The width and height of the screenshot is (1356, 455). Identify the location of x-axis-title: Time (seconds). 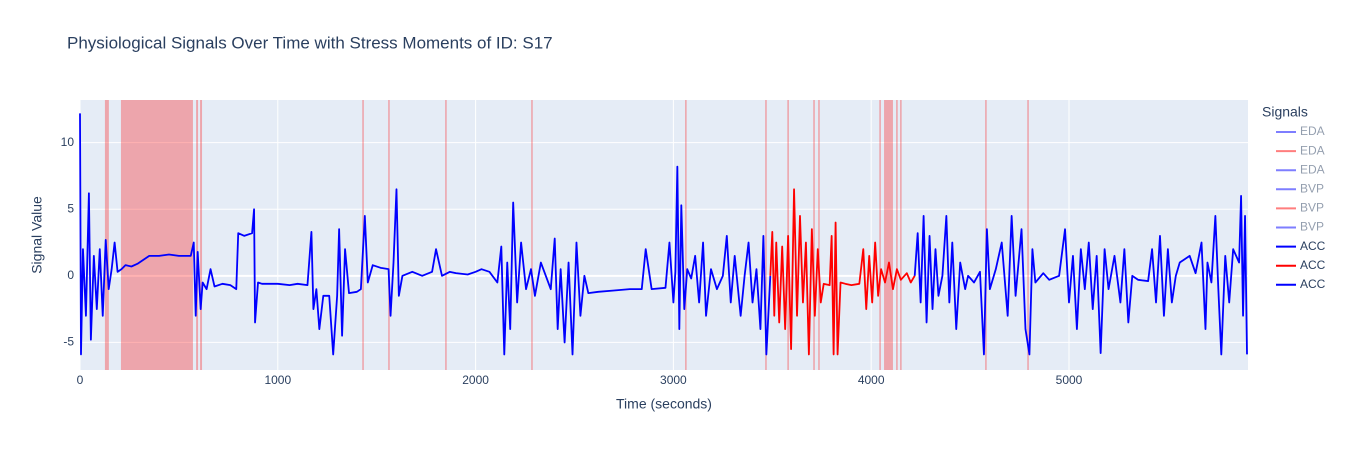
(664, 404).